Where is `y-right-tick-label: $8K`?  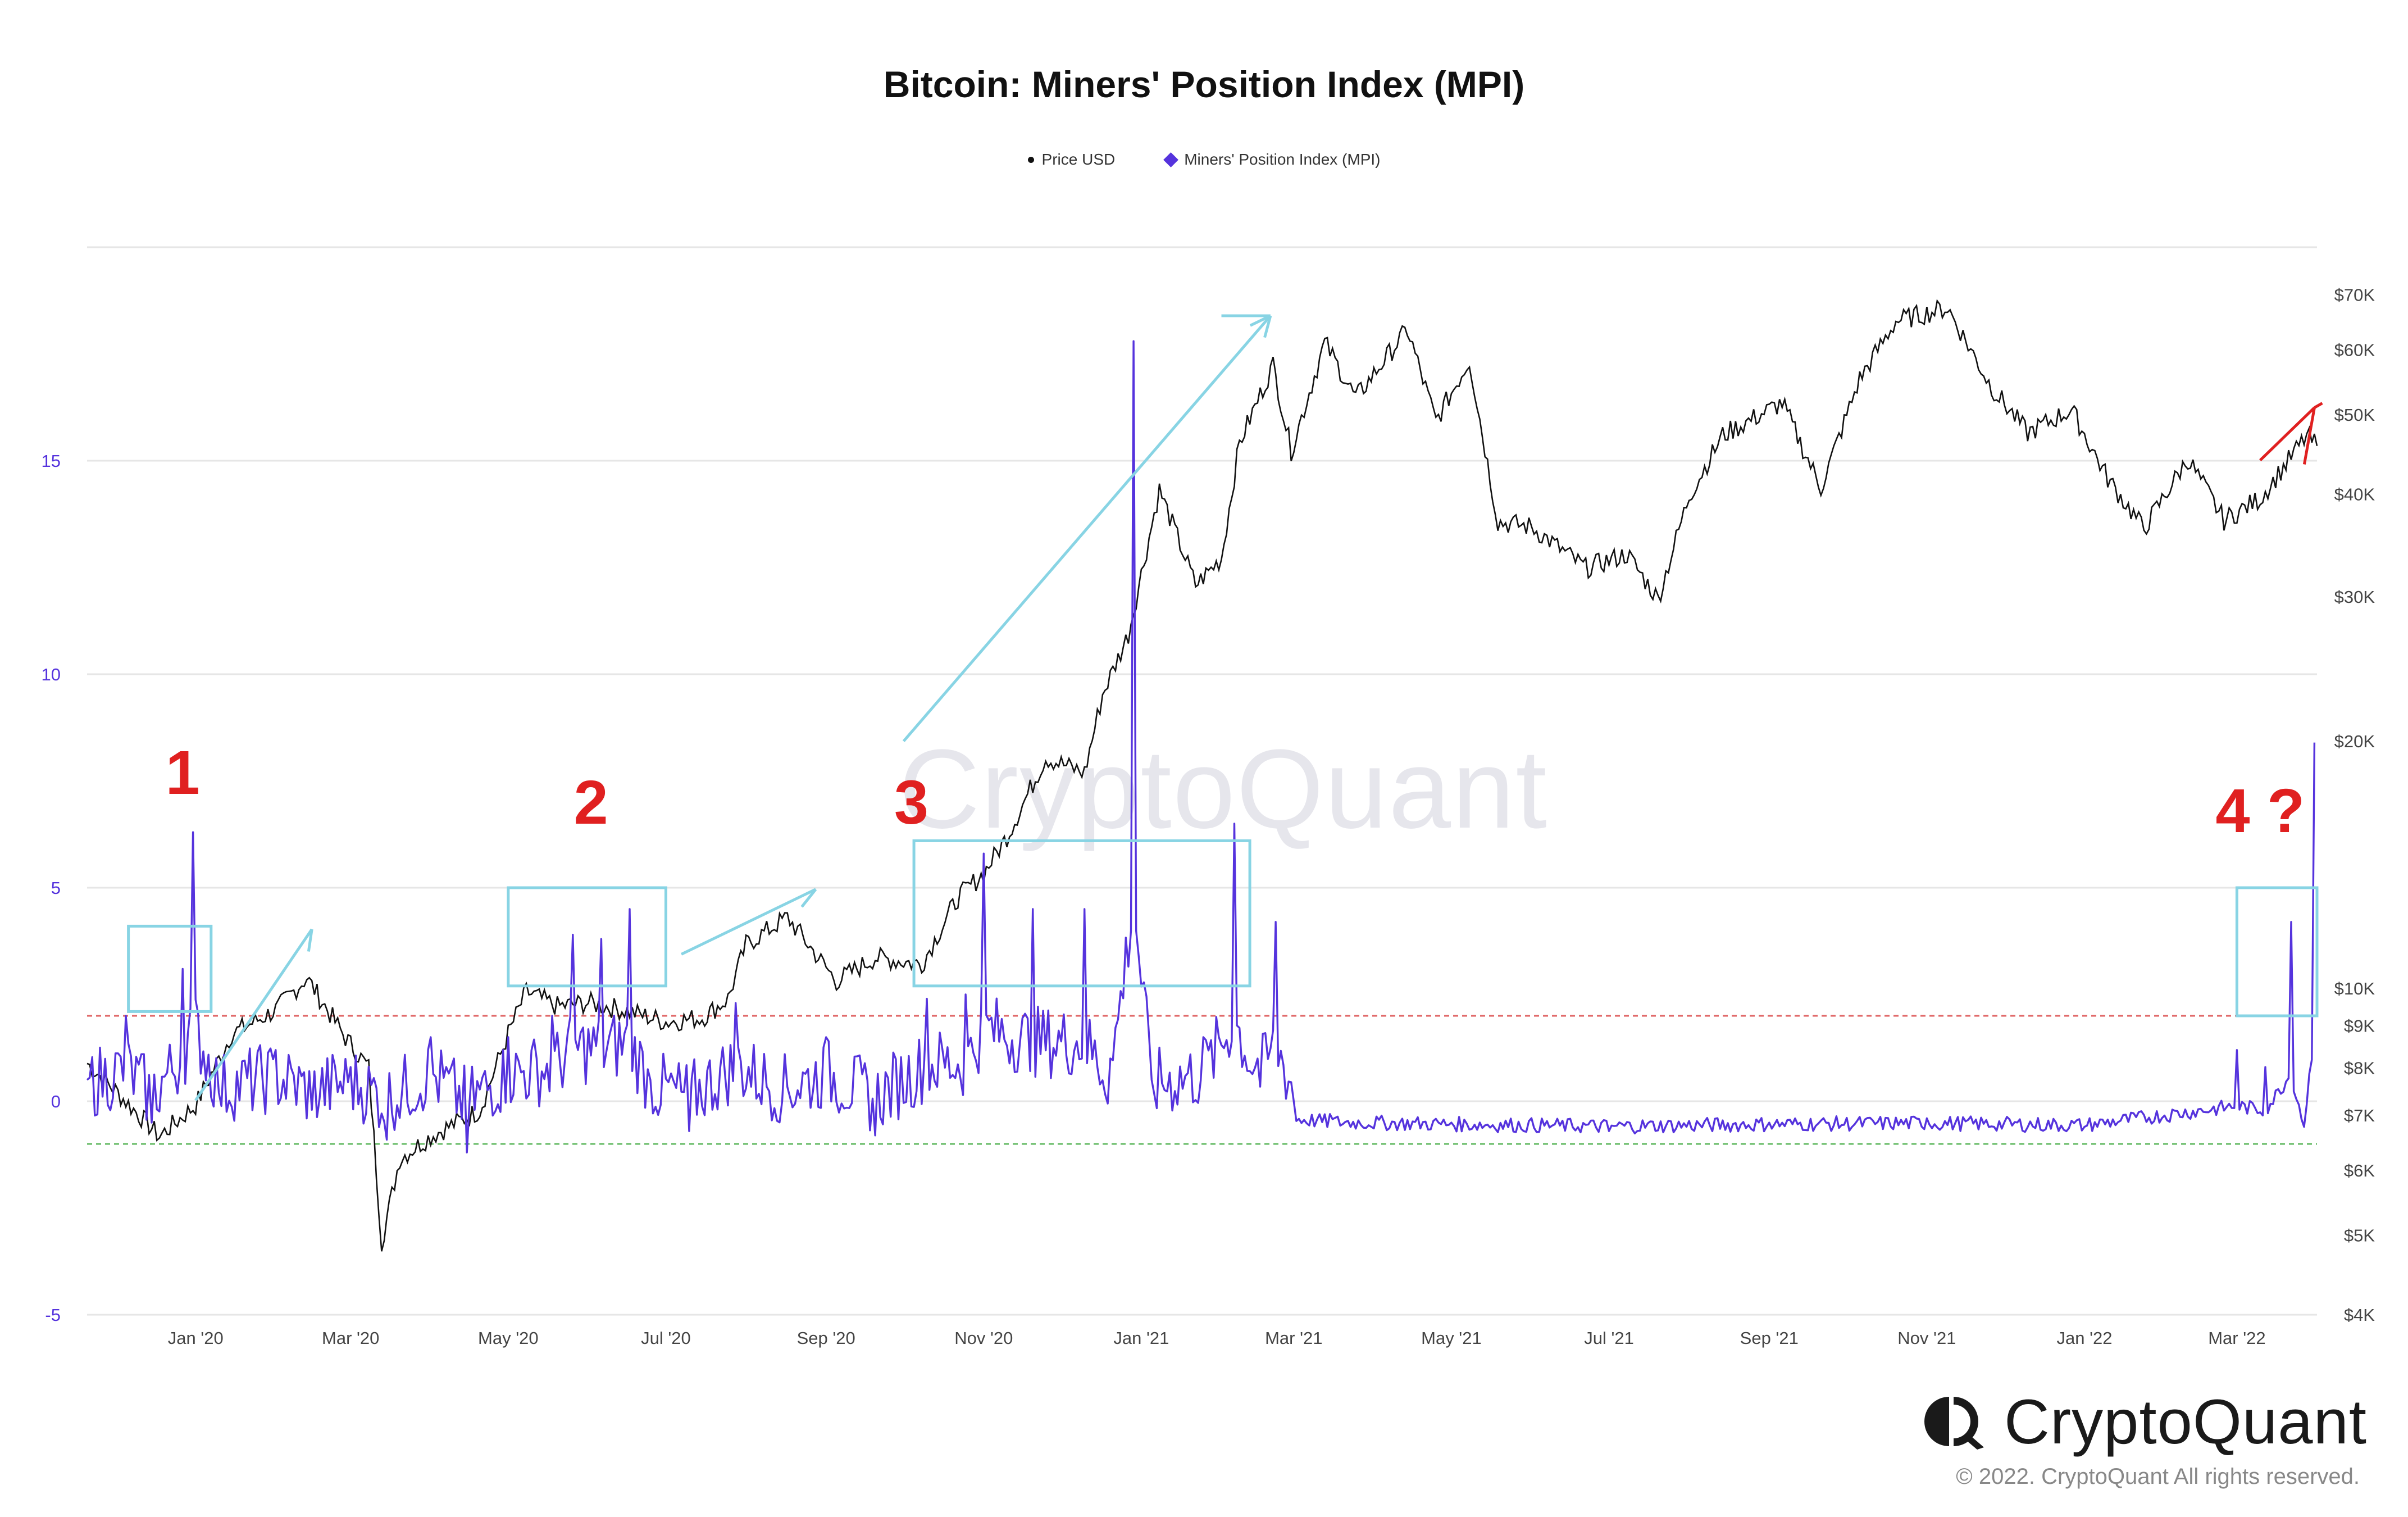
y-right-tick-label: $8K is located at coordinates (2359, 1068).